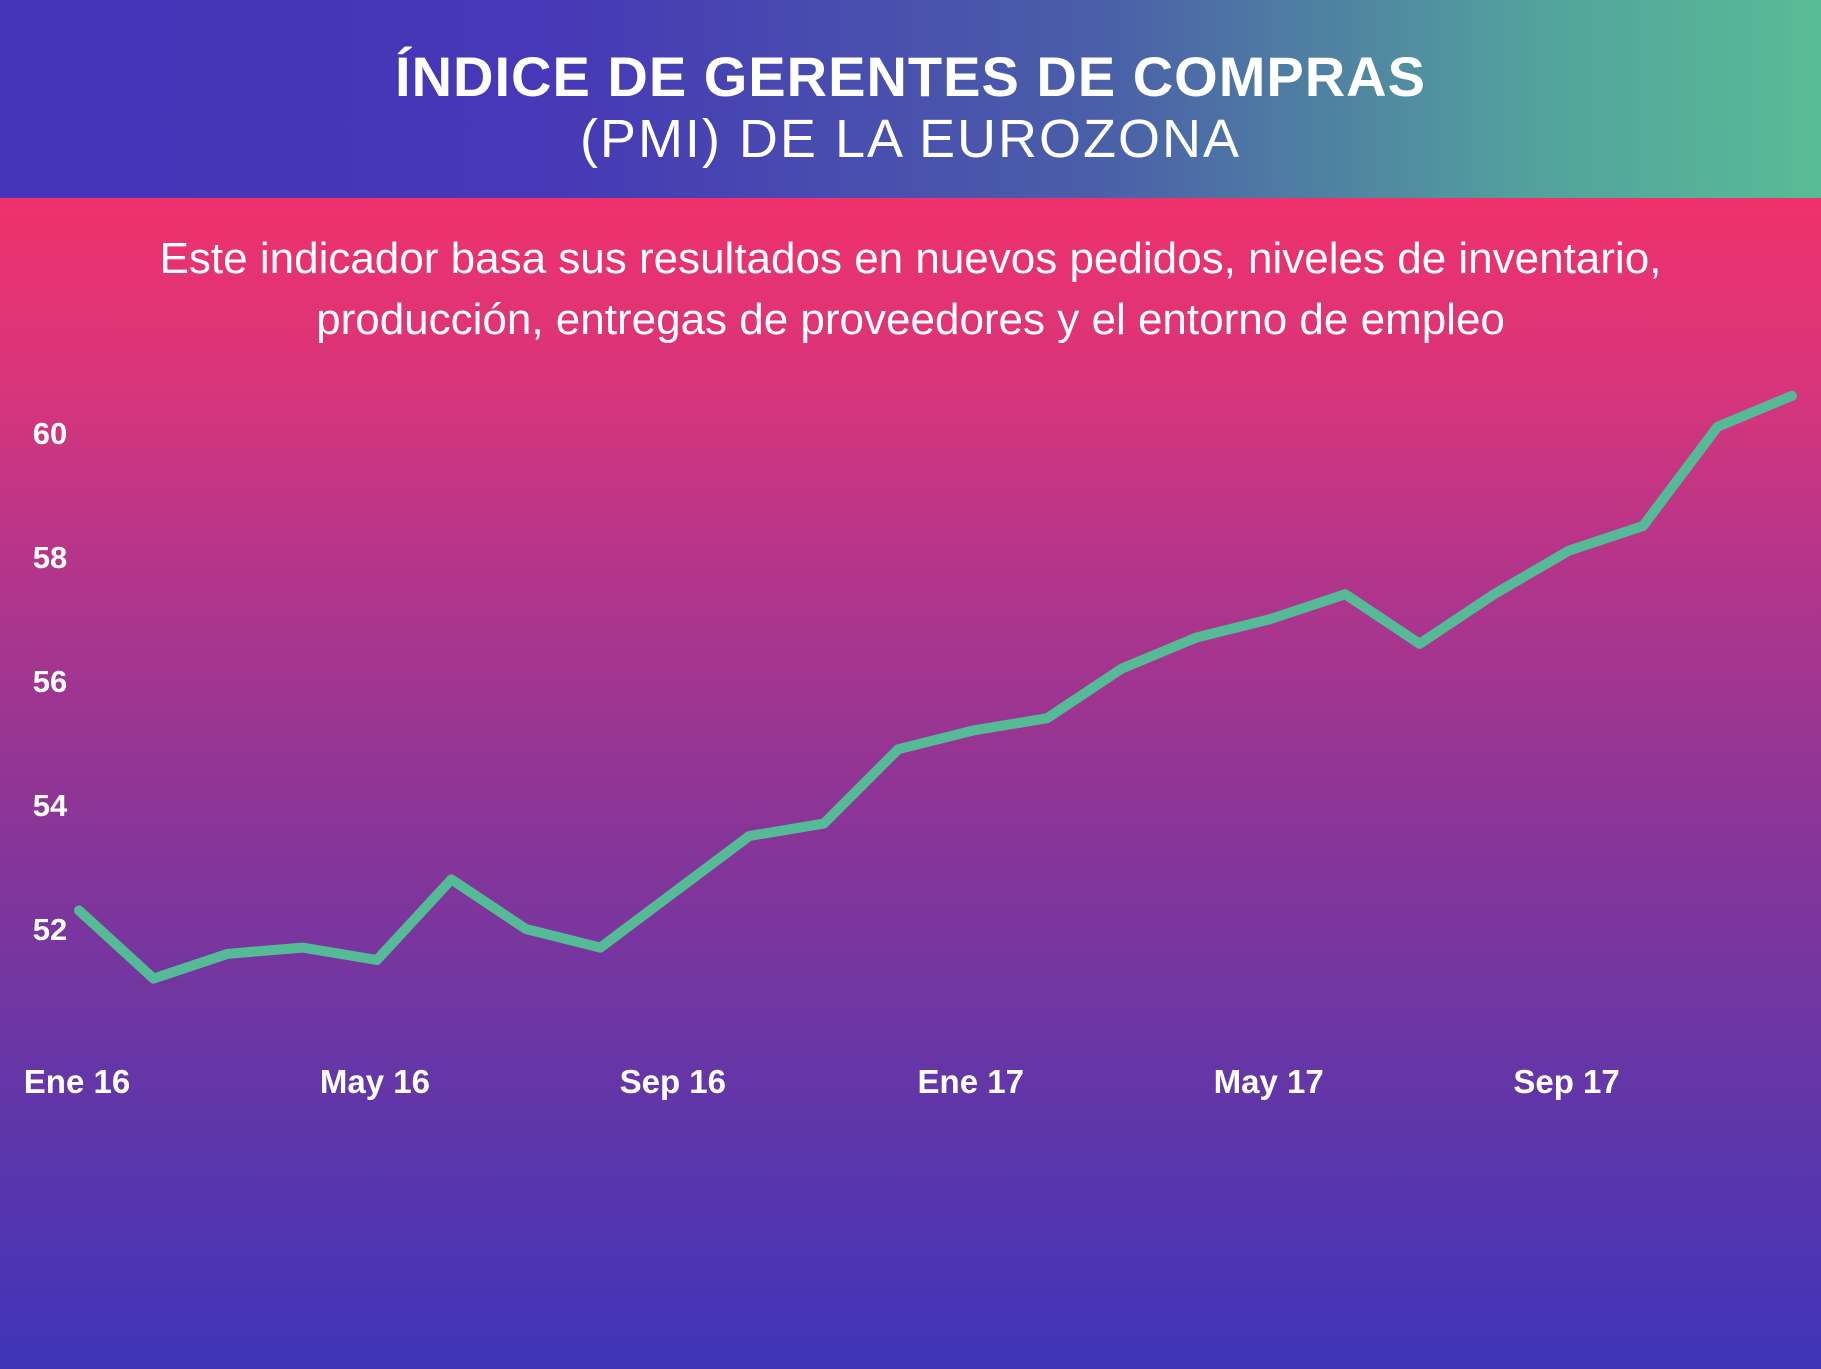 Image resolution: width=1821 pixels, height=1369 pixels. Describe the element at coordinates (673, 1081) in the screenshot. I see `x-tick-label: Sep 16` at that location.